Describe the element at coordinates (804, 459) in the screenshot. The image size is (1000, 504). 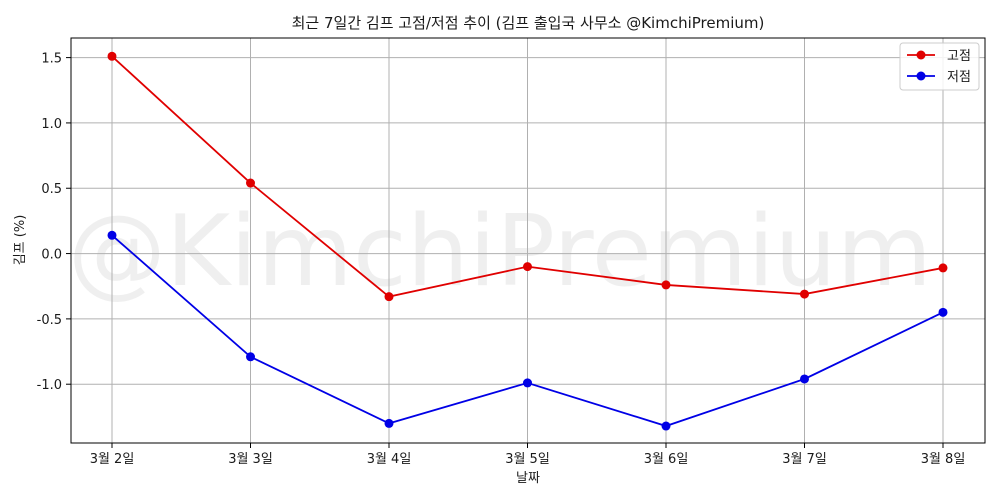
I see `x-tick-label: 3월 7일` at that location.